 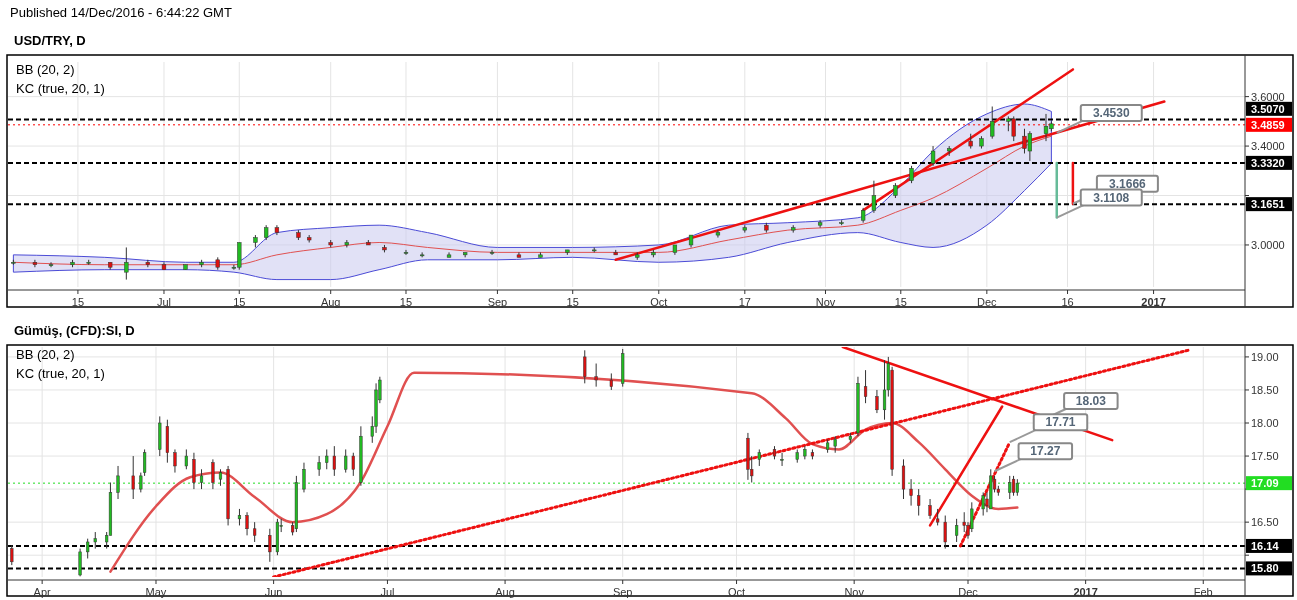 I want to click on ref-line-label: 17.09, so click(x=1265, y=483).